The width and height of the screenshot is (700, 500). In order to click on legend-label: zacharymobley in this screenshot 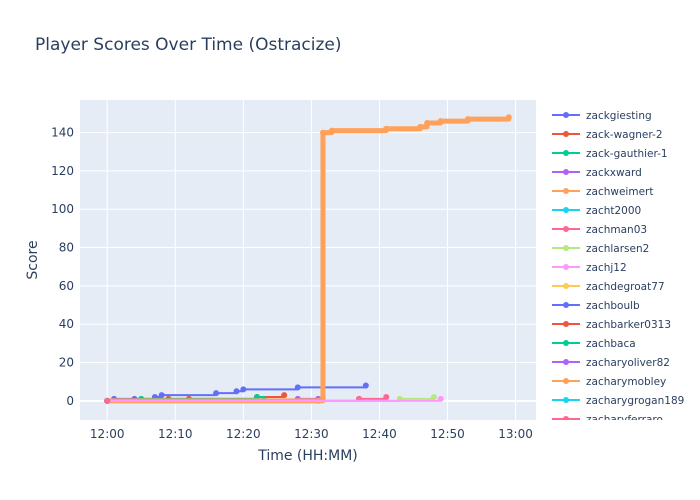, I will do `click(626, 382)`.